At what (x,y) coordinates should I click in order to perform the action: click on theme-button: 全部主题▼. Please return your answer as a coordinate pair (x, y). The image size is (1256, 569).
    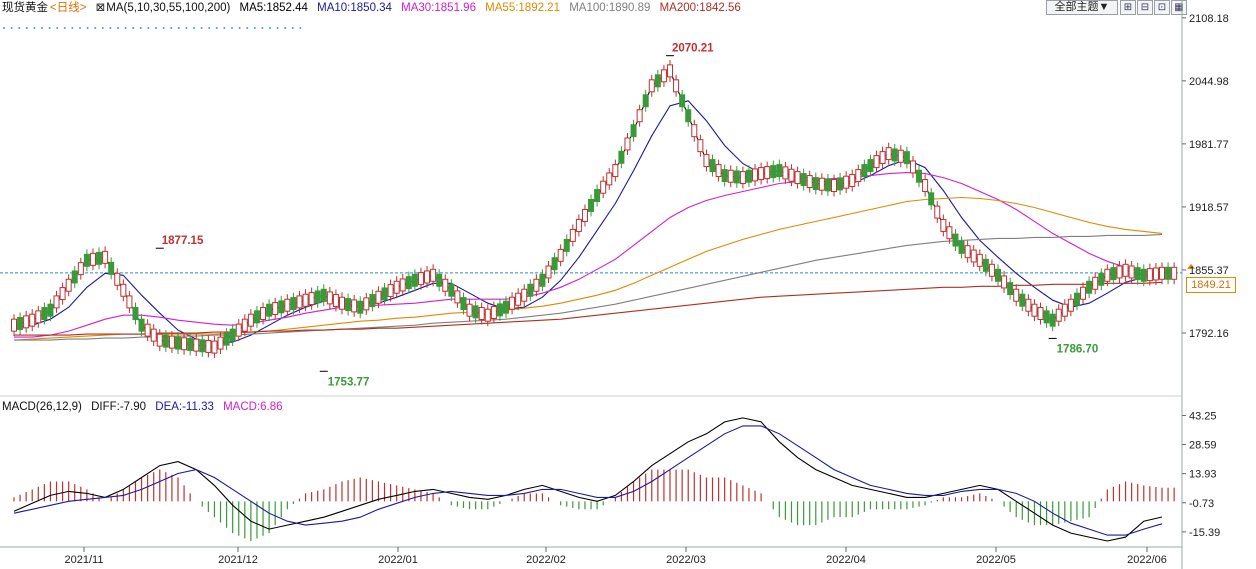
    Looking at the image, I should click on (1082, 7).